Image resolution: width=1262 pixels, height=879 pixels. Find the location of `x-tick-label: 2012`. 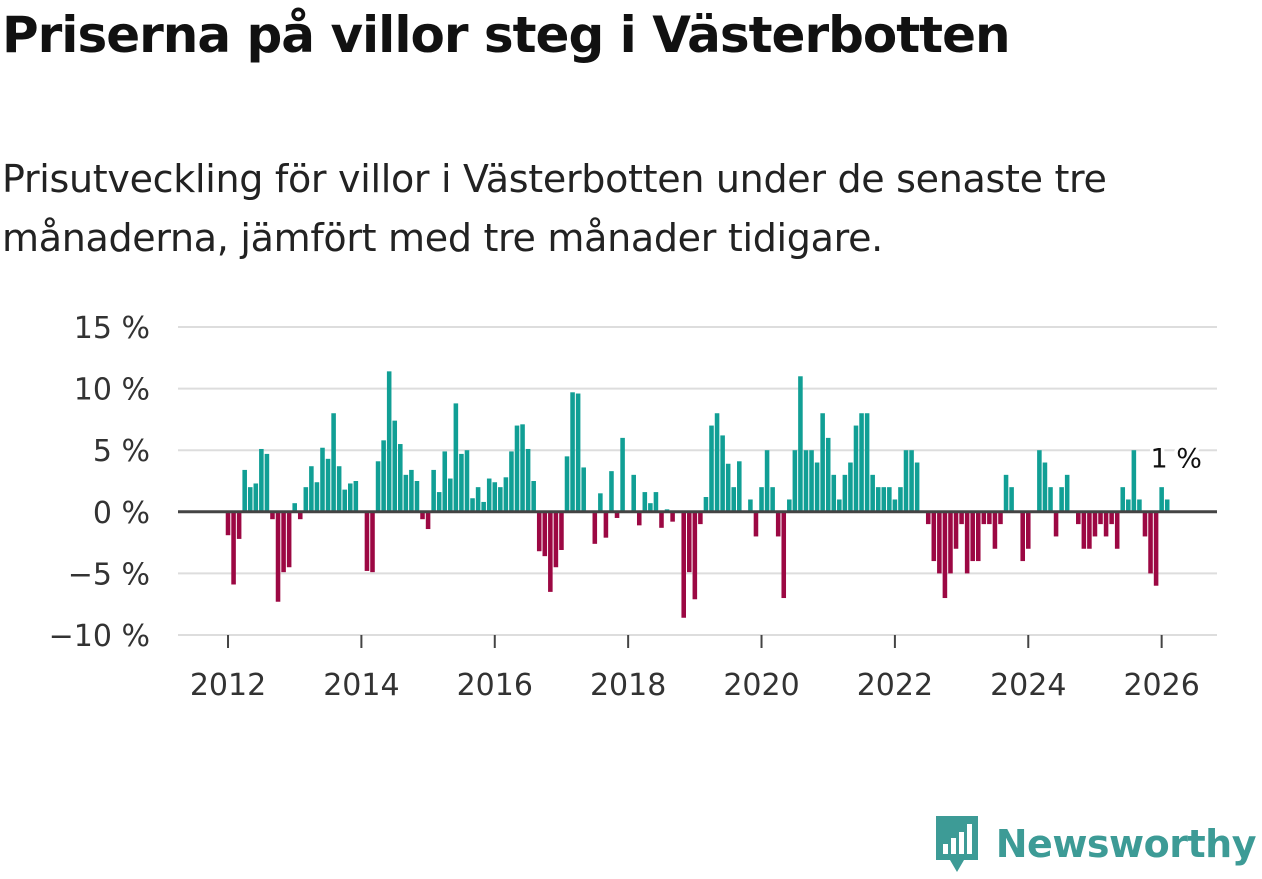

x-tick-label: 2012 is located at coordinates (228, 685).